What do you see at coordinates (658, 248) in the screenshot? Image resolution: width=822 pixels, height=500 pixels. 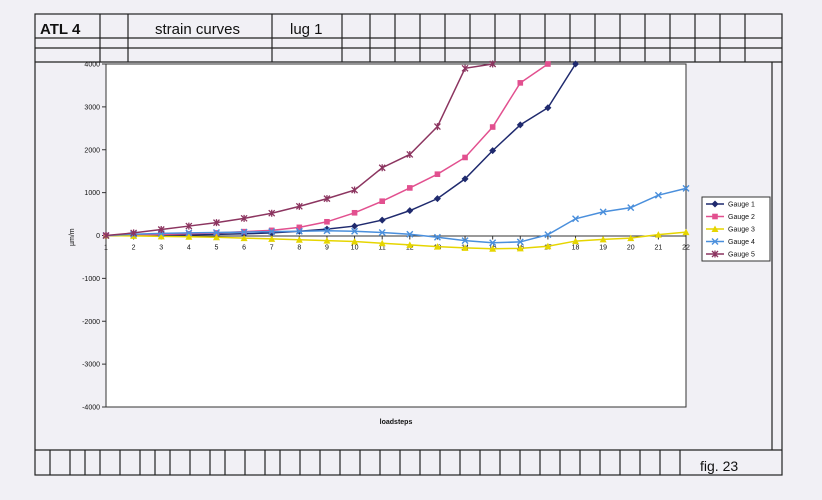 I see `x-tick-label: 21` at bounding box center [658, 248].